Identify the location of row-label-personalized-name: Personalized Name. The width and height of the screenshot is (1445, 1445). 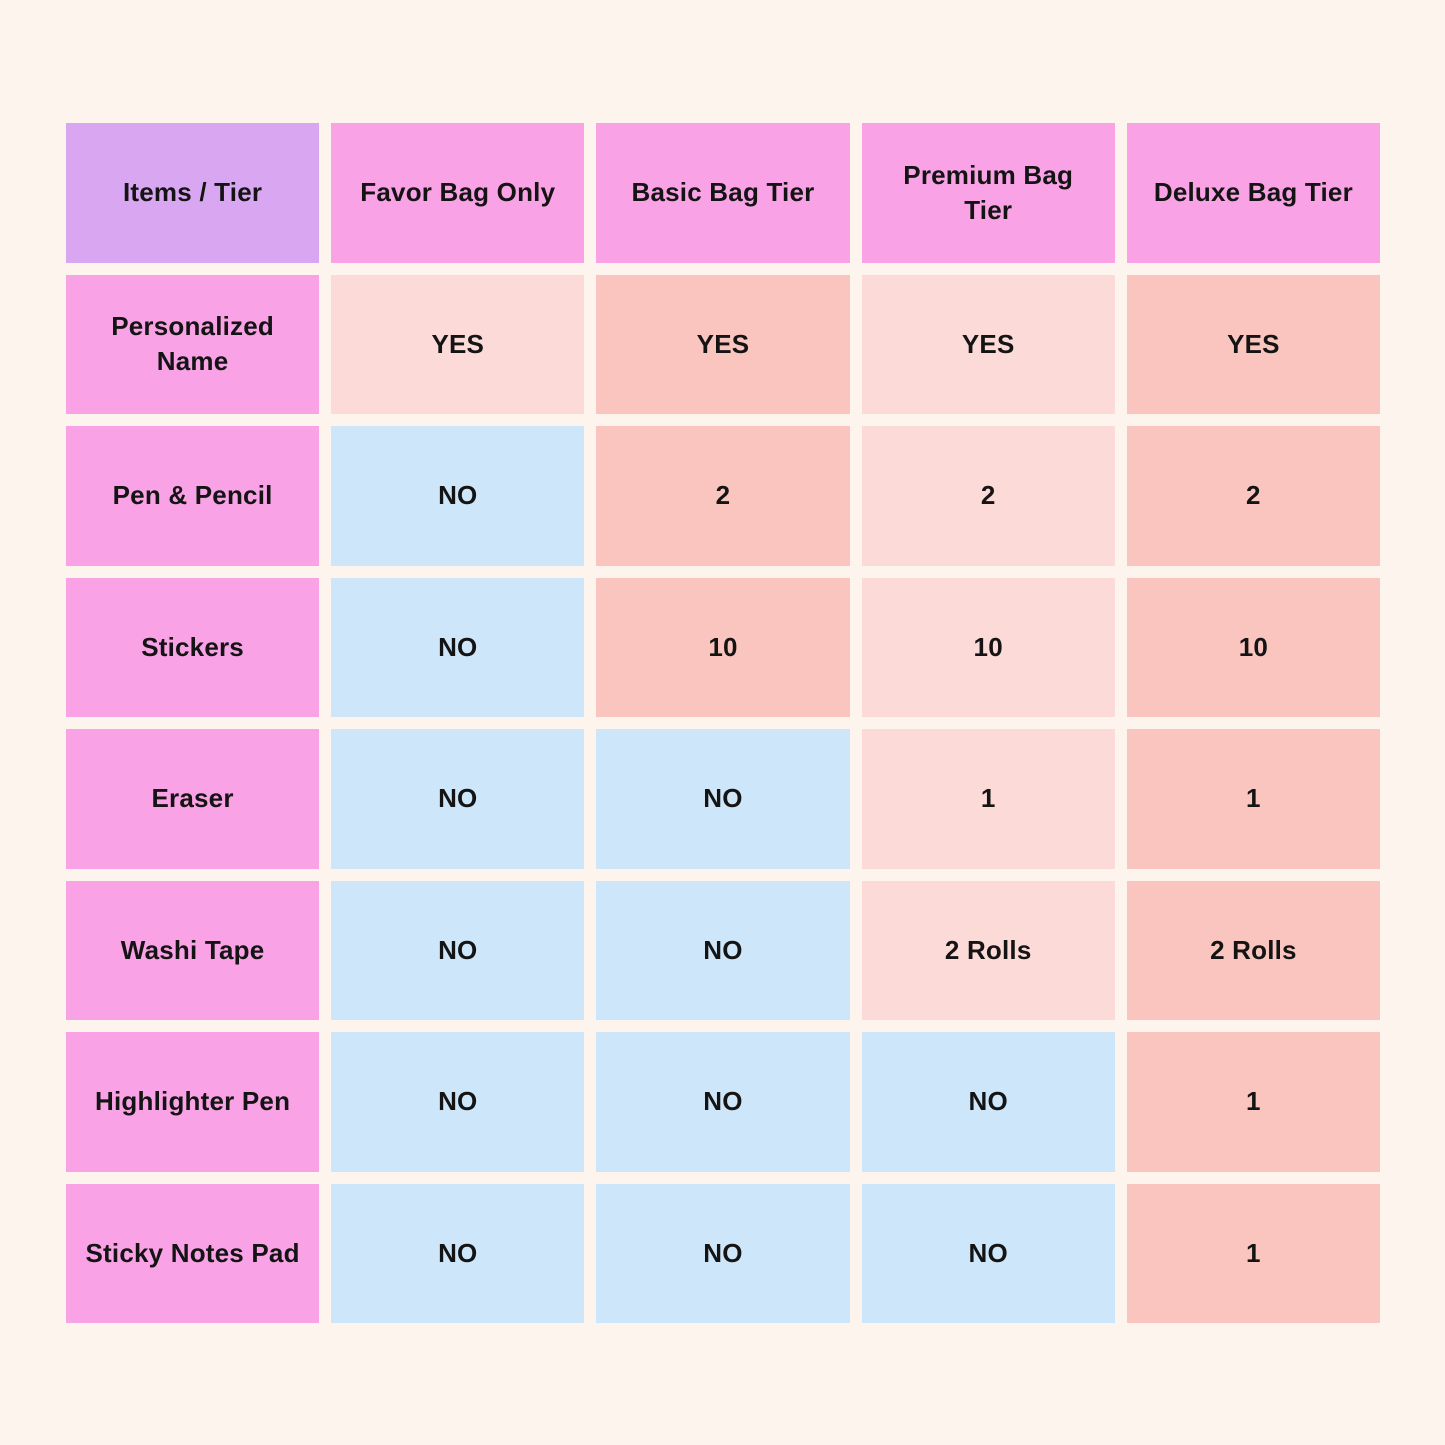
(193, 344).